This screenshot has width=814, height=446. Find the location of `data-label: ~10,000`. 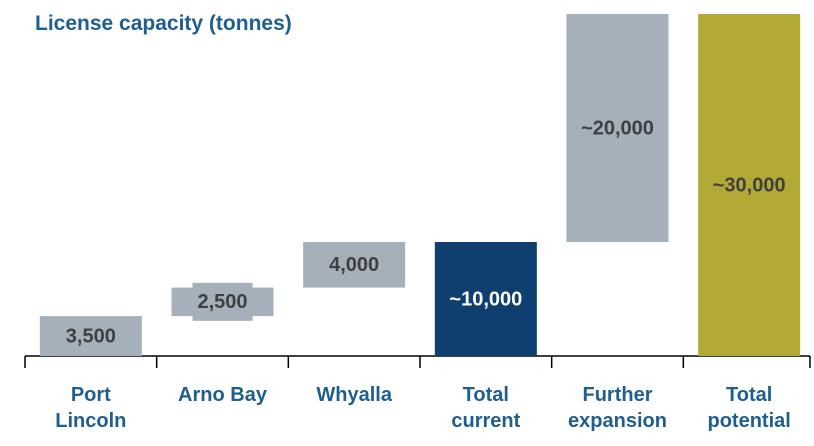

data-label: ~10,000 is located at coordinates (485, 299).